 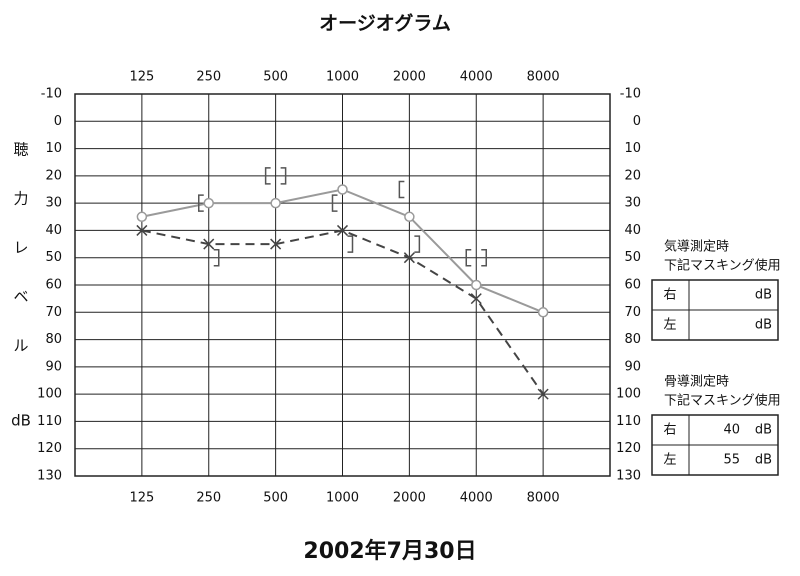 What do you see at coordinates (141, 498) in the screenshot?
I see `x-tick-label: 125` at bounding box center [141, 498].